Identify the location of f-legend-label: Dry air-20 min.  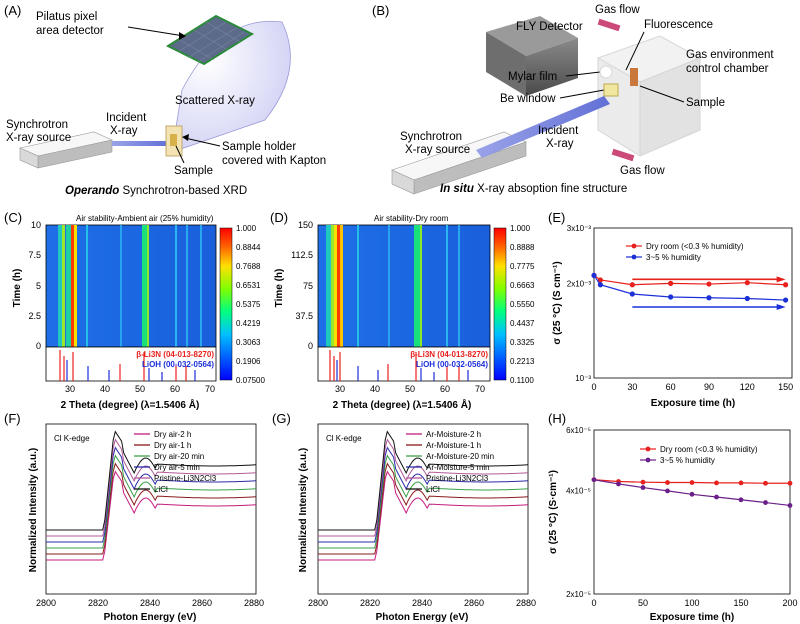
(179, 456).